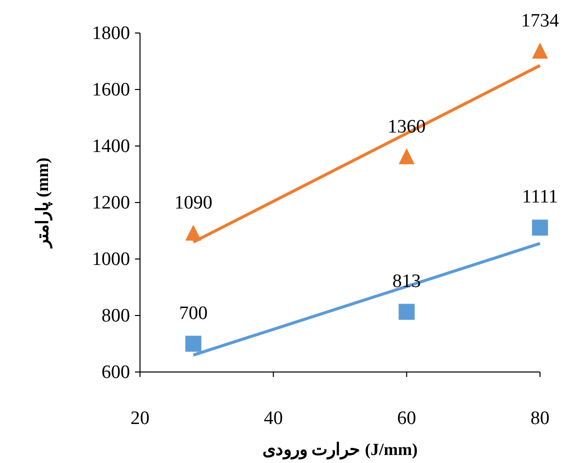 The width and height of the screenshot is (574, 463). What do you see at coordinates (111, 146) in the screenshot?
I see `y-tick-label: 1400` at bounding box center [111, 146].